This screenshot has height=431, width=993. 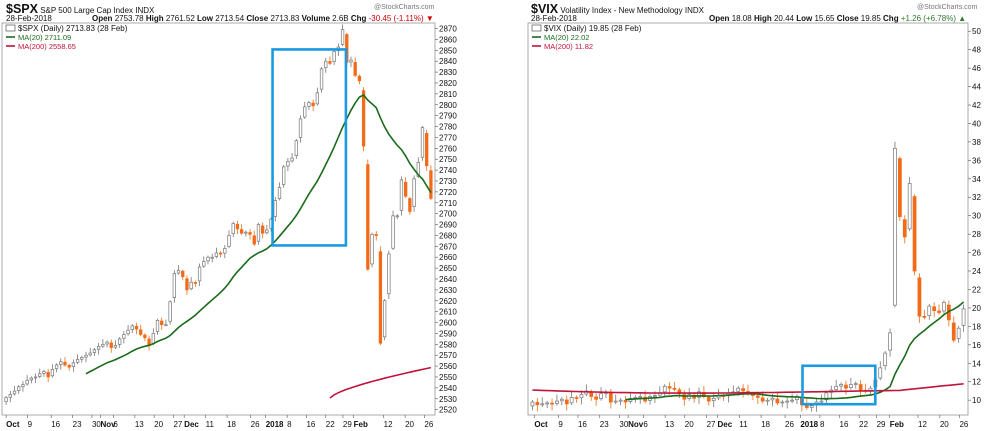 What do you see at coordinates (285, 18) in the screenshot?
I see `spx-close: 2713.83` at bounding box center [285, 18].